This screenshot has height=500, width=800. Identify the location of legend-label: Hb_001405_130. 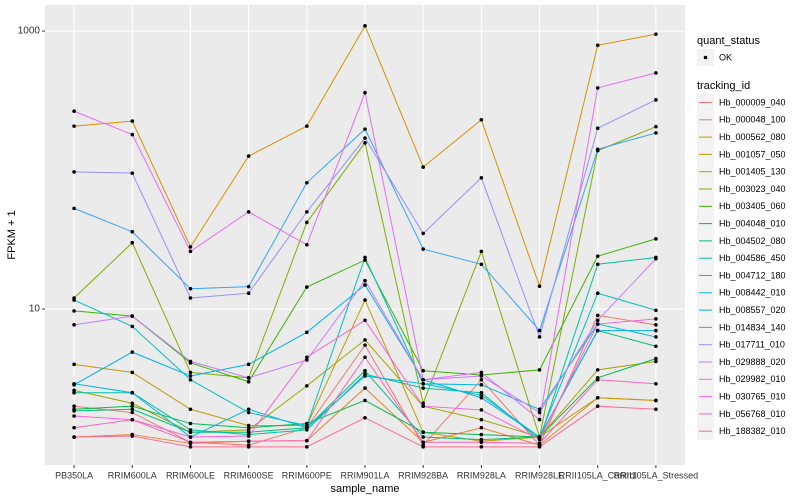
(752, 172).